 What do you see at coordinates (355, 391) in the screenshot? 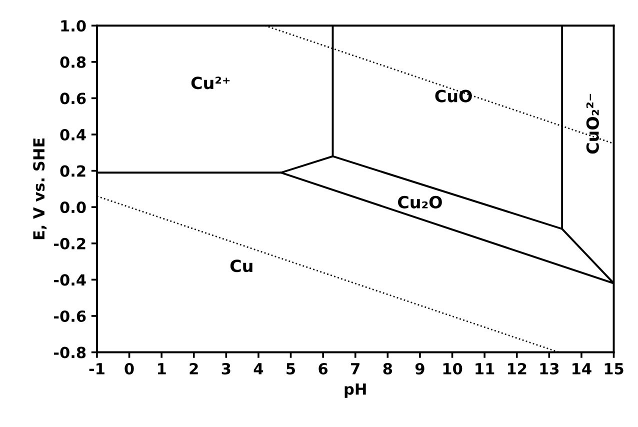
I see `x-axis-title: pH` at bounding box center [355, 391].